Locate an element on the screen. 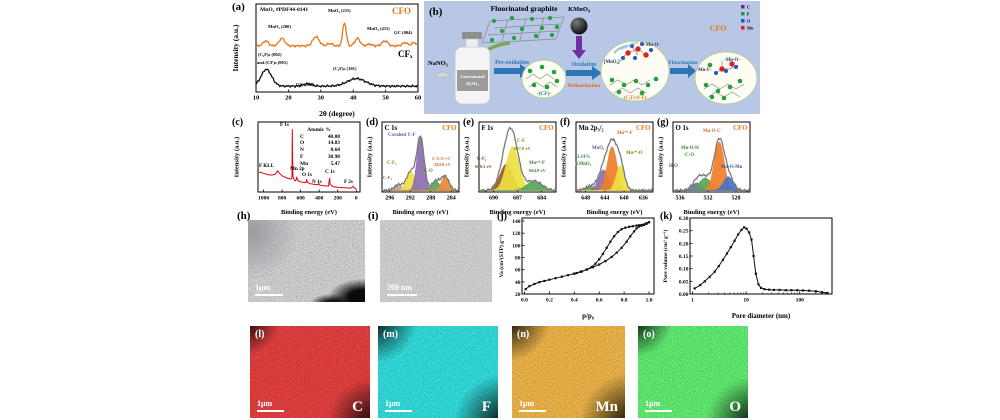 The image size is (1000, 420). panel-j-tag: (j) is located at coordinates (502, 216).